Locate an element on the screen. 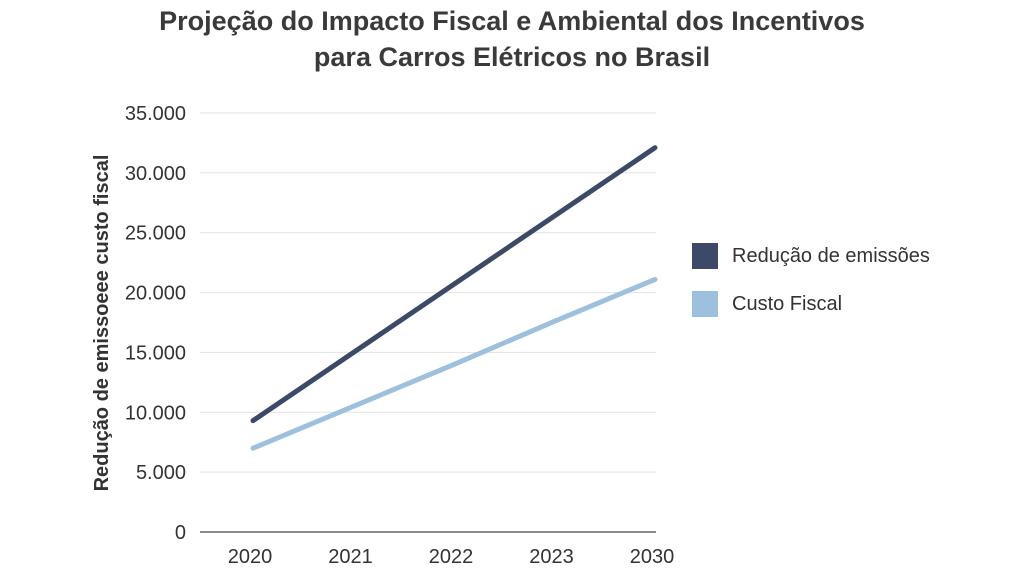  x-tick-label: 2021 is located at coordinates (350, 557).